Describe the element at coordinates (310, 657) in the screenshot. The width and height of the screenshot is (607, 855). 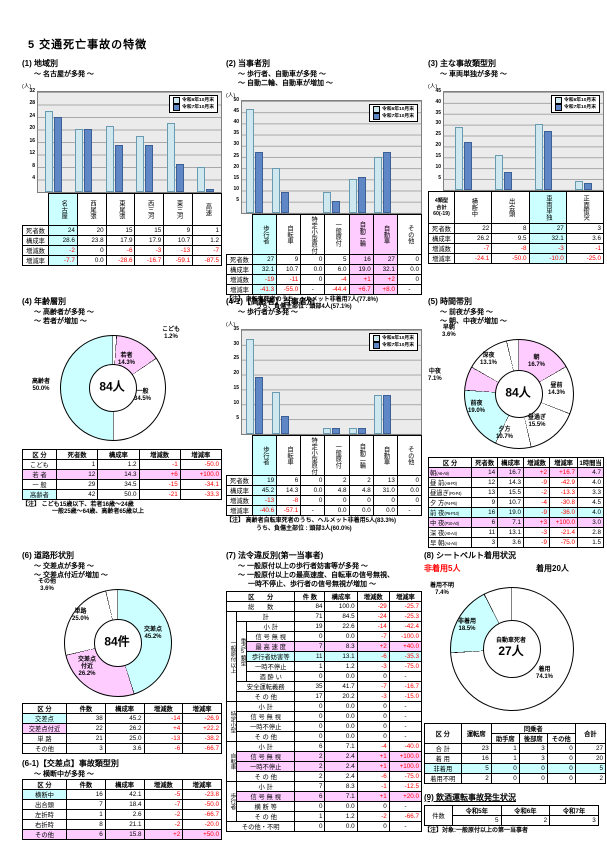
I see `value-cell: 11` at that location.